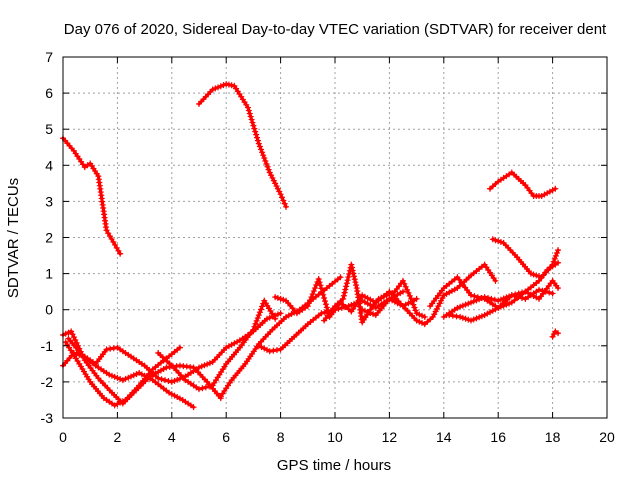 This screenshot has height=485, width=640. I want to click on x-axis-title: GPS time / hours, so click(334, 465).